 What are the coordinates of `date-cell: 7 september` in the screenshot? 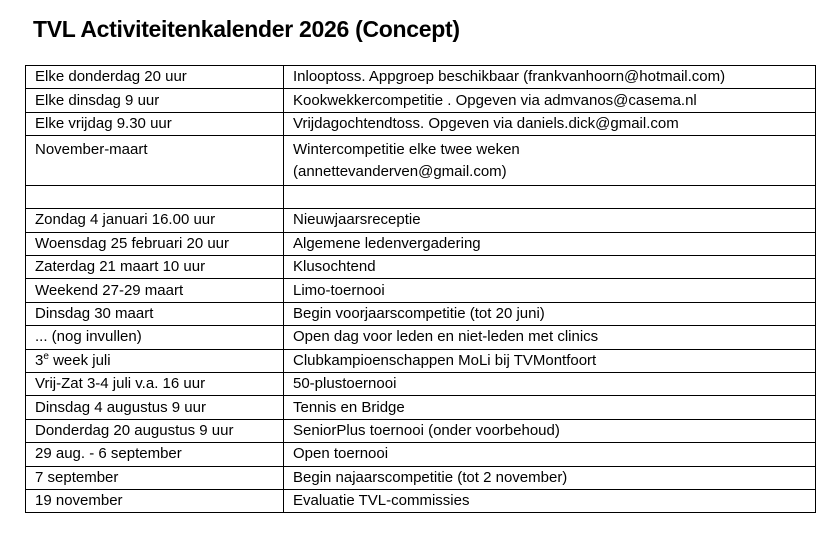 It's located at (154, 477).